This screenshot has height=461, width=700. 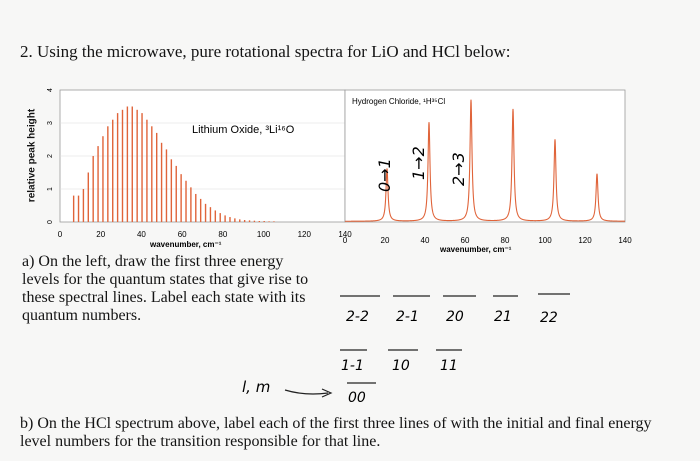 What do you see at coordinates (141, 234) in the screenshot?
I see `lio-x-tick-label: 40` at bounding box center [141, 234].